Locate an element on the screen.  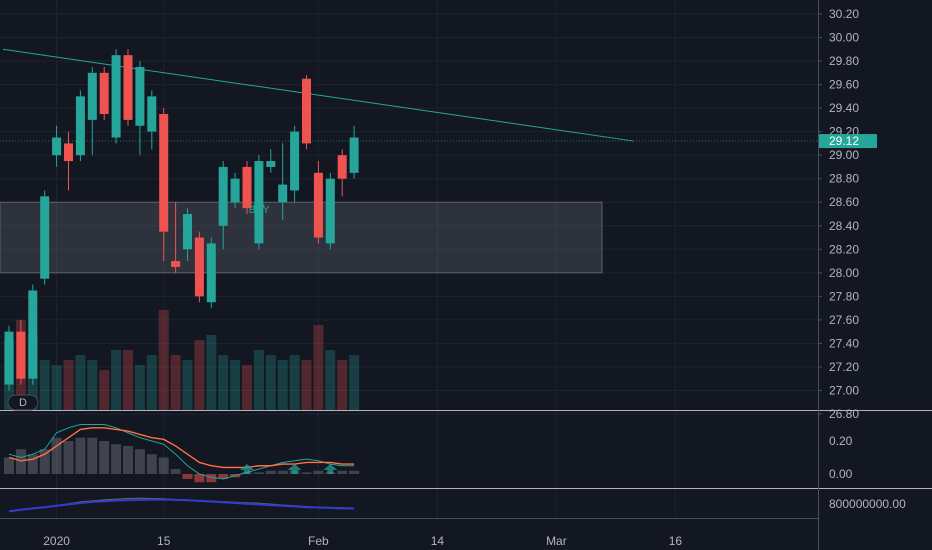
price-tick-label: 27.40 is located at coordinates (844, 343).